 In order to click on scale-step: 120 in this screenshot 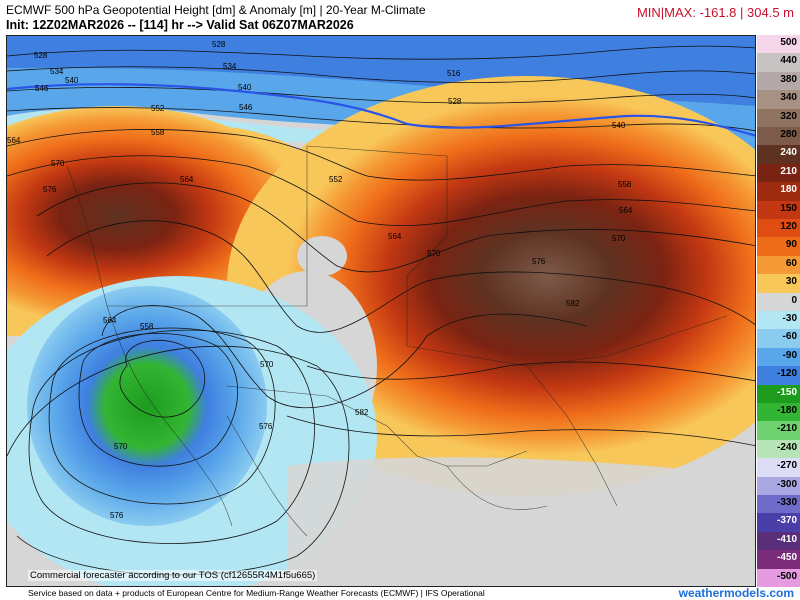, I will do `click(778, 228)`.